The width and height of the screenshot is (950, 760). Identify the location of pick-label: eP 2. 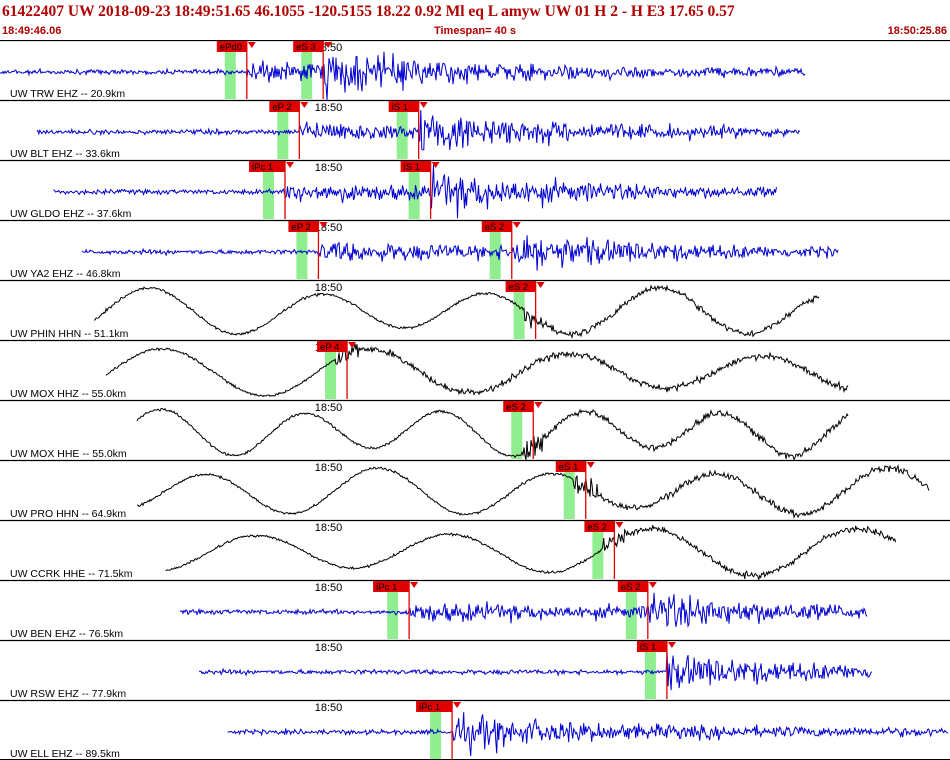
(300, 227).